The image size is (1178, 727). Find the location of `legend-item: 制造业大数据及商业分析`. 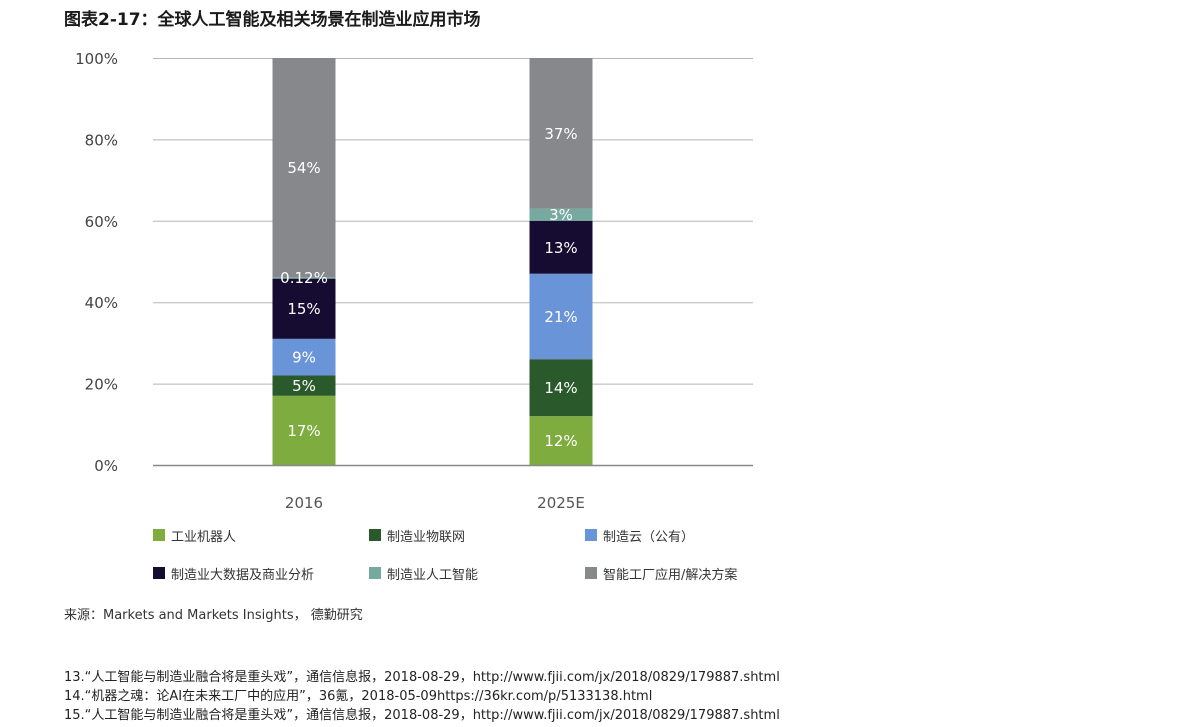

legend-item: 制造业大数据及商业分析 is located at coordinates (261, 573).